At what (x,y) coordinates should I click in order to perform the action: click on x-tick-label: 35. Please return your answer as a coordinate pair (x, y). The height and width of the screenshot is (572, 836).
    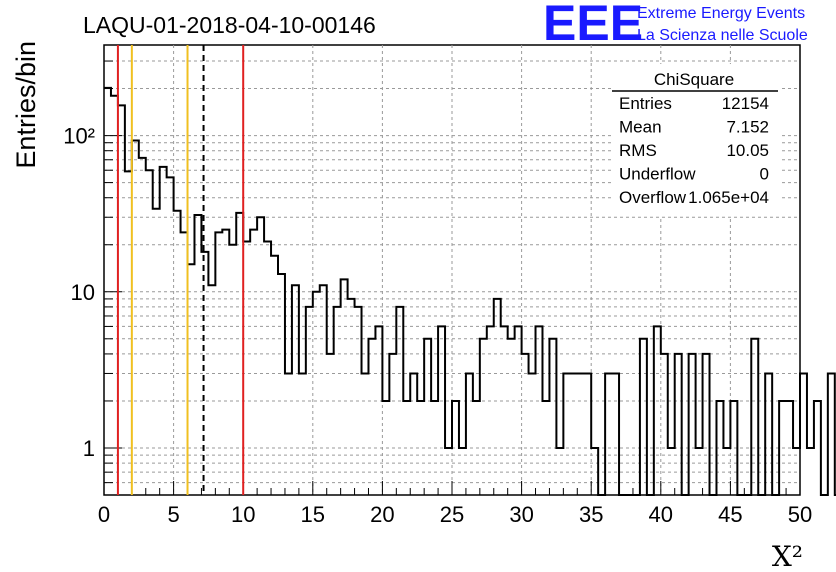
    Looking at the image, I should click on (591, 514).